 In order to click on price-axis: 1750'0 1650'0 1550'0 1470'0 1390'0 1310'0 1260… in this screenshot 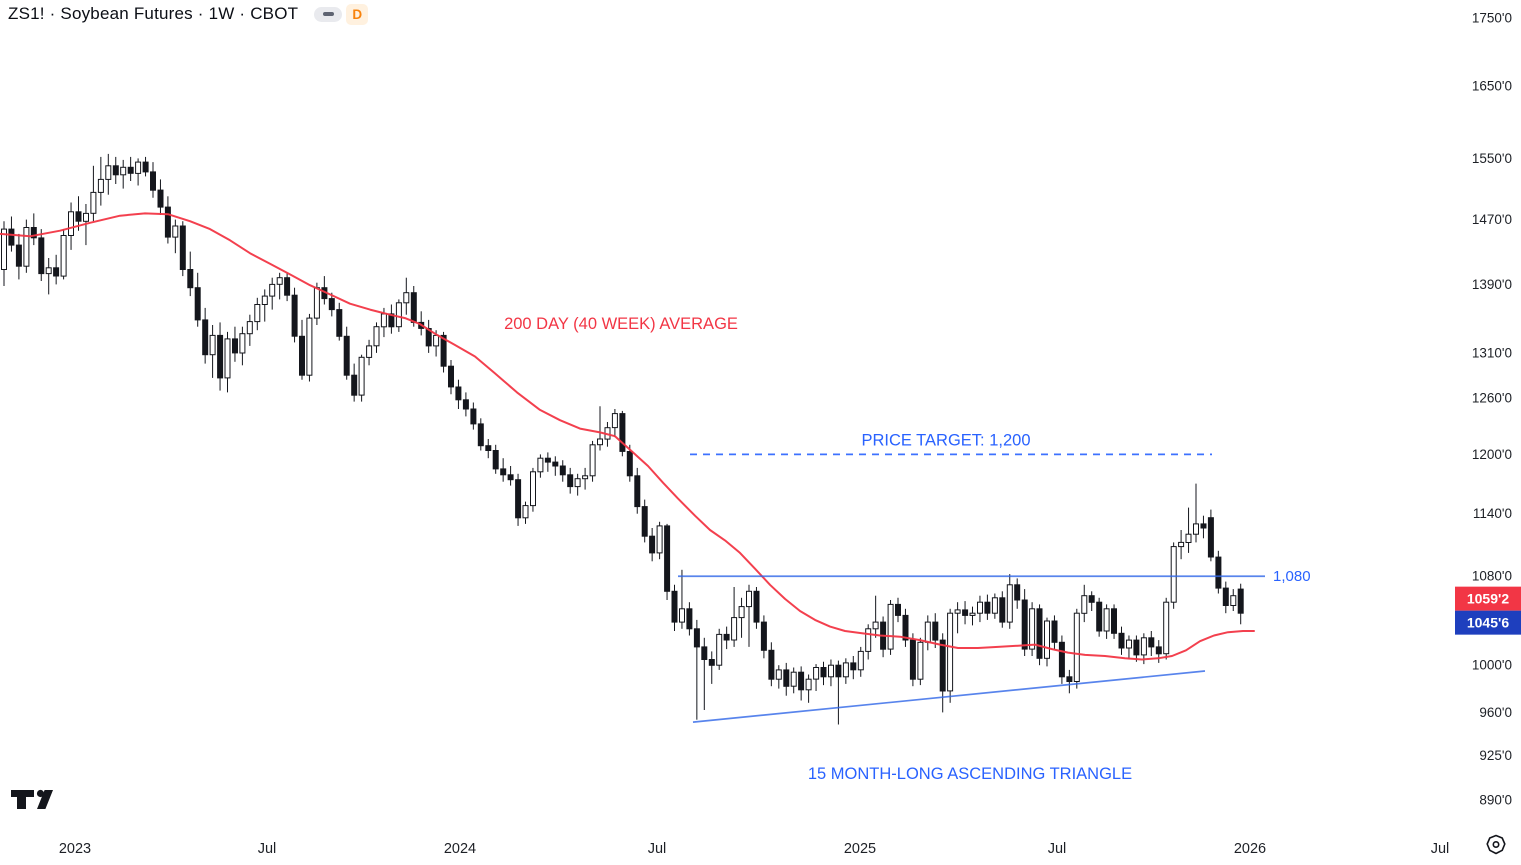, I will do `click(1492, 409)`.